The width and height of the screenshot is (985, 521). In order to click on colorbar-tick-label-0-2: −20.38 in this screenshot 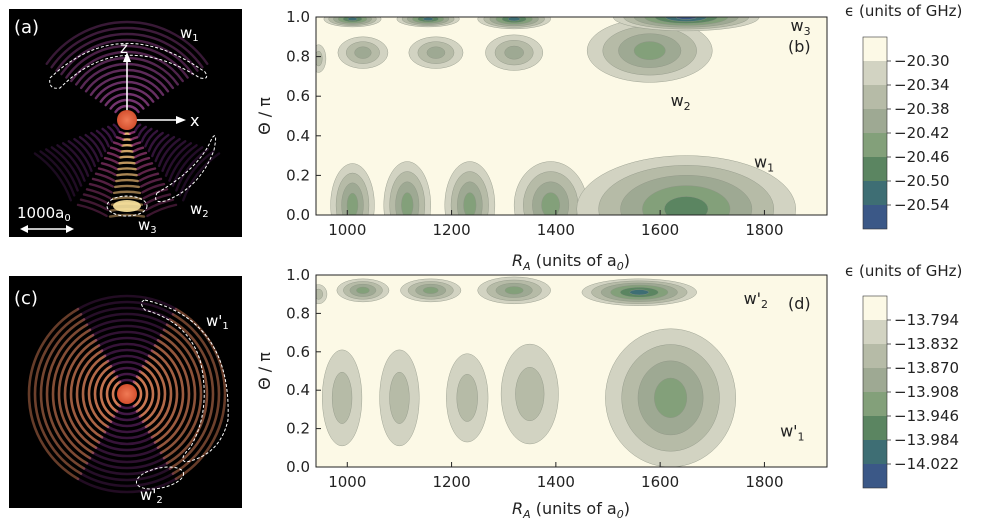, I will do `click(922, 109)`.